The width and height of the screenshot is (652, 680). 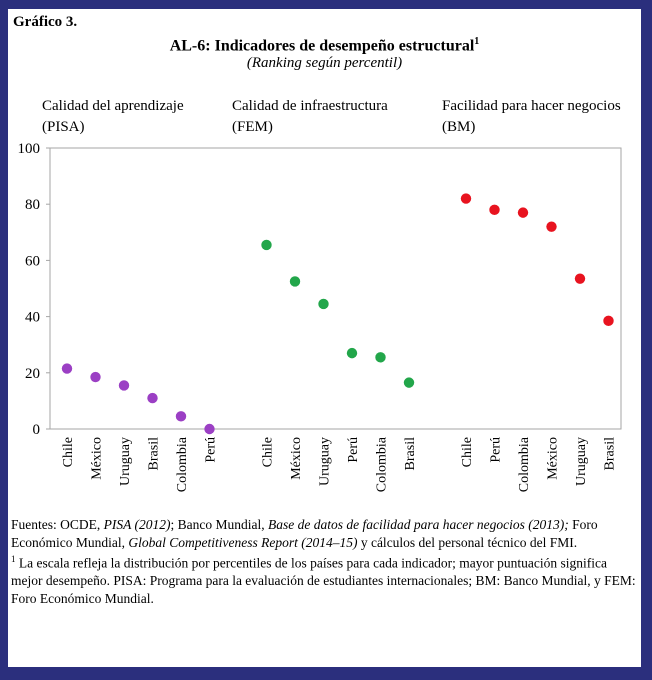 I want to click on sources-text-3: Foro Económico Mundial,, so click(x=304, y=533).